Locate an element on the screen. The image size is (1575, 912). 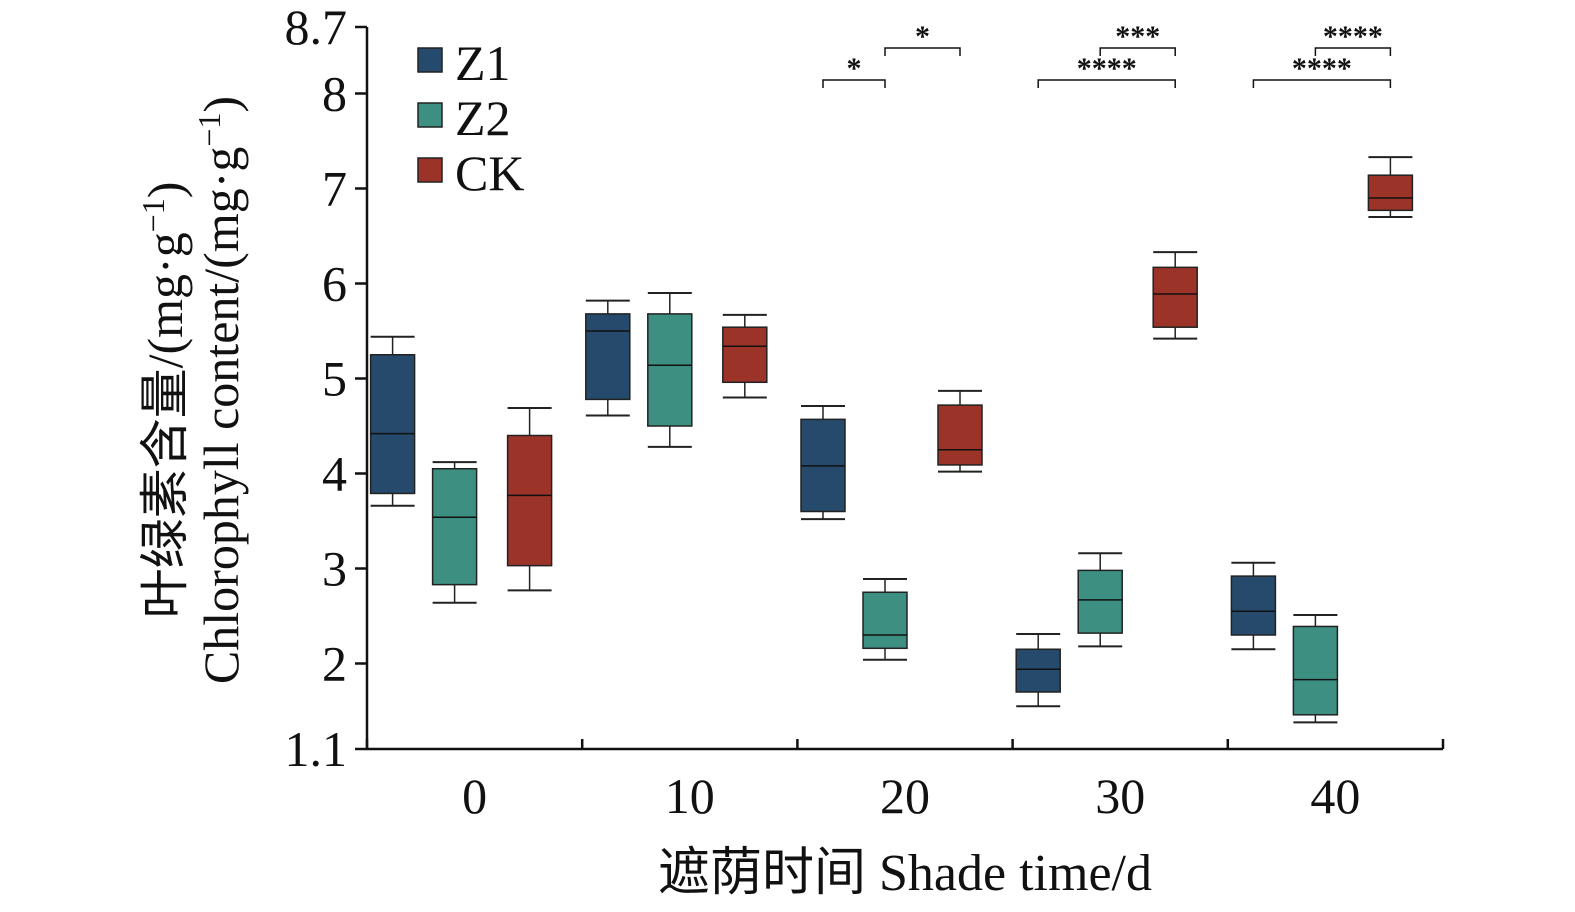
x-ticks: 0 10 20 30 40 is located at coordinates (905, 781).